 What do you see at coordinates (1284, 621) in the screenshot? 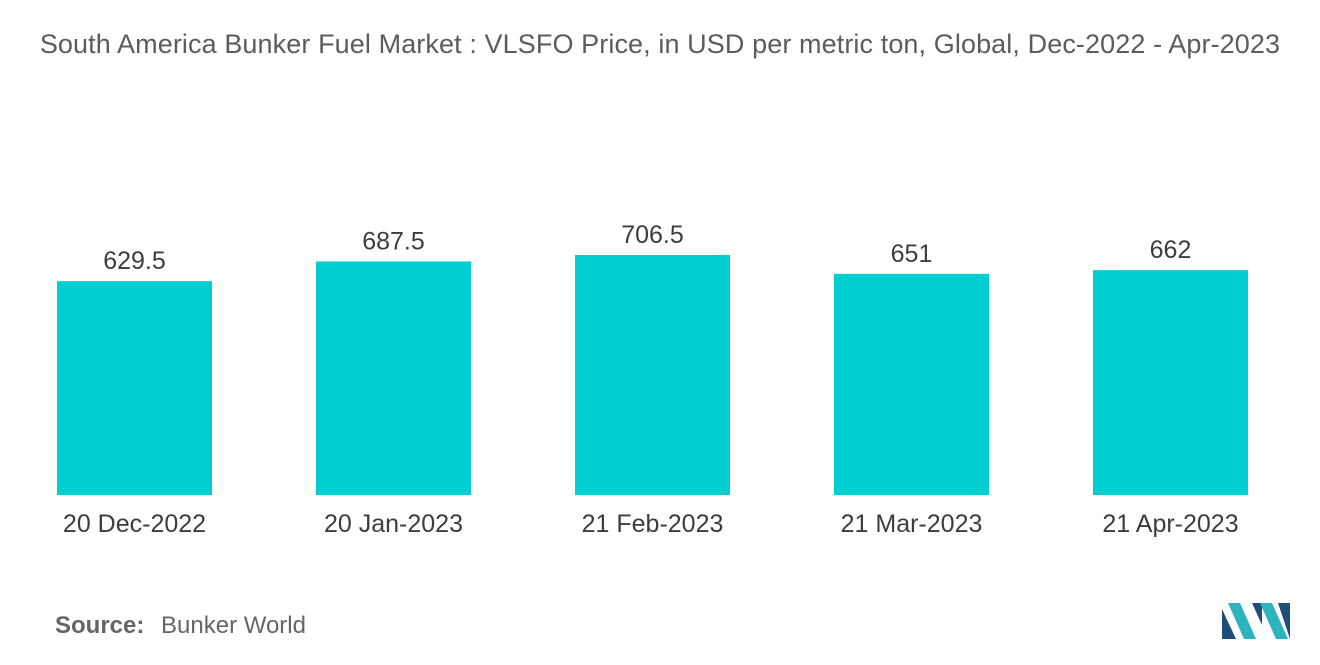
I see `logo-shape-right-dark` at bounding box center [1284, 621].